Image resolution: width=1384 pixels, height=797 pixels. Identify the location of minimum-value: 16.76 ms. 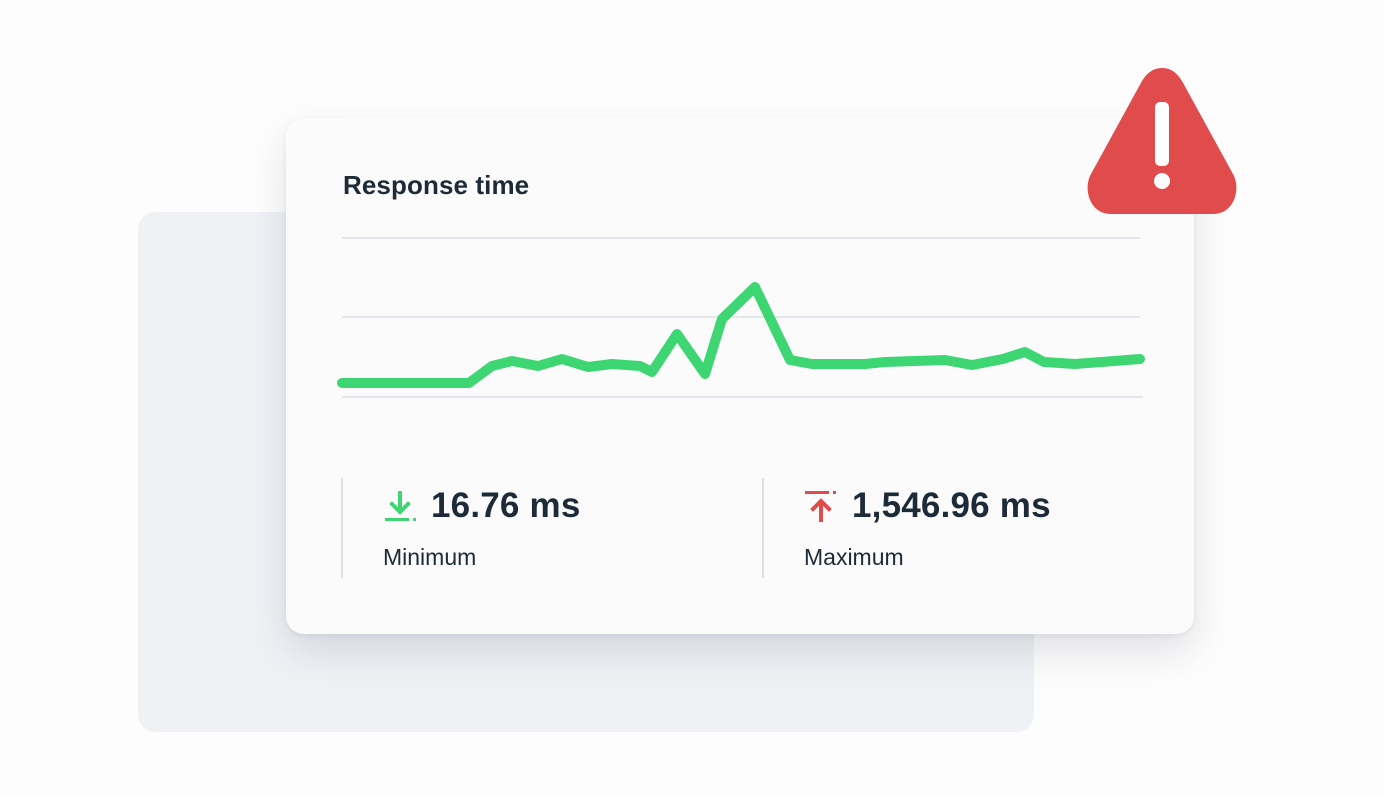
(506, 505).